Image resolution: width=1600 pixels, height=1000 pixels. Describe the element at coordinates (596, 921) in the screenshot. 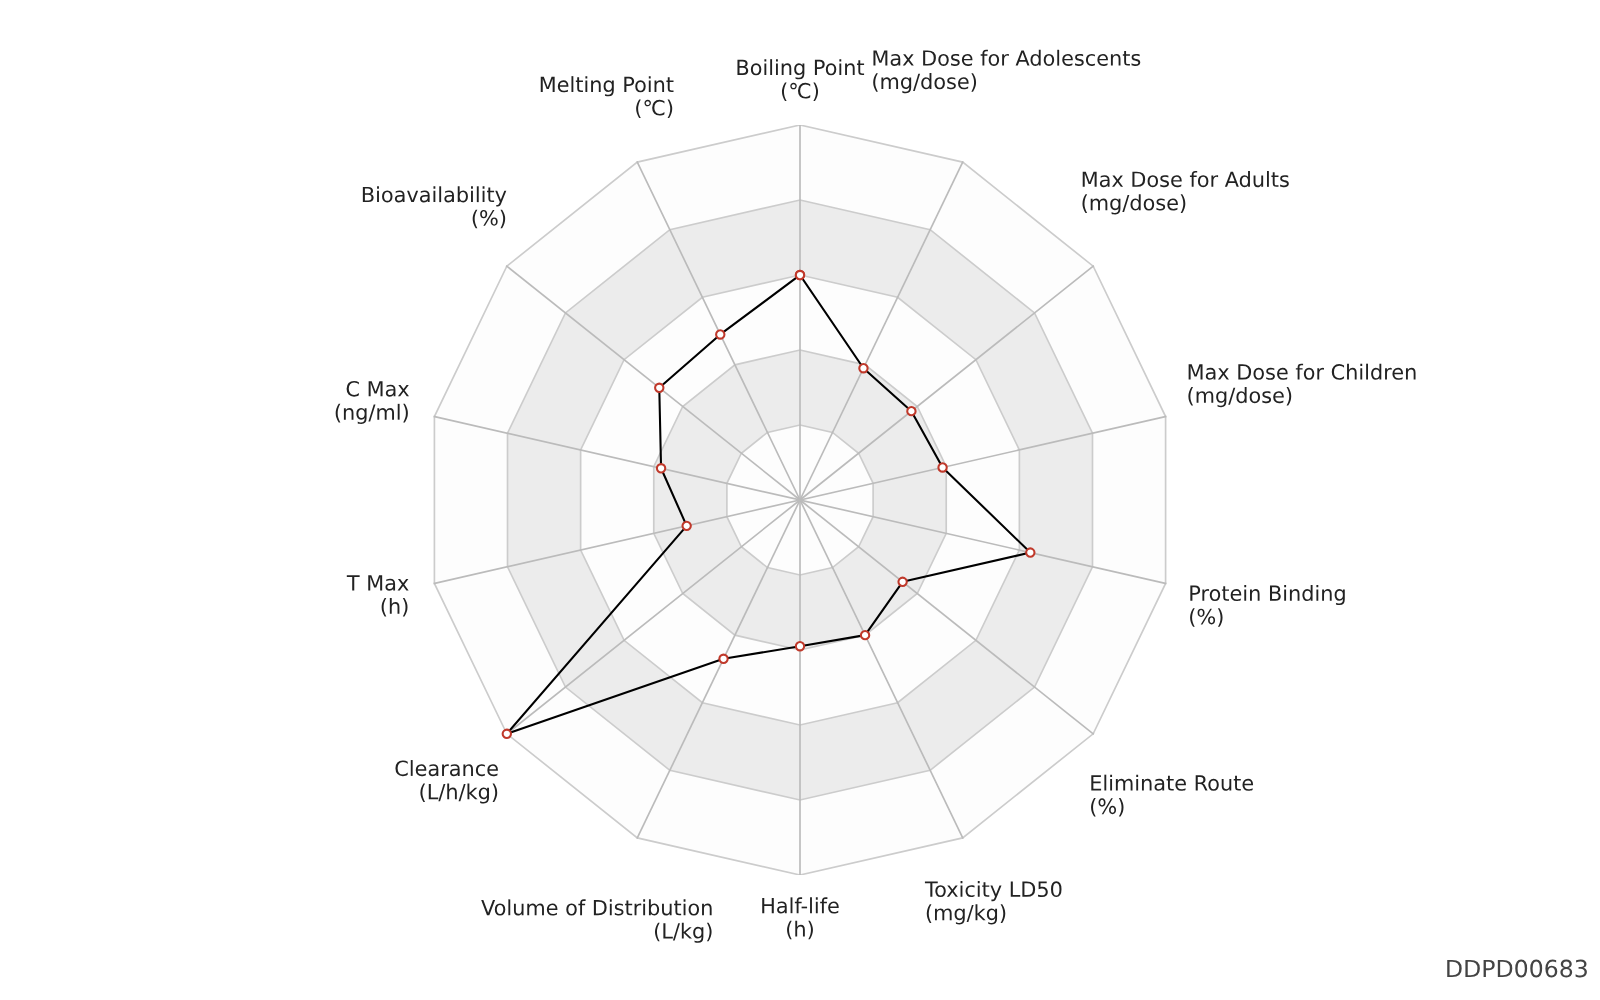

I see `spoke-label: Volume of Distribution (L/kg)` at that location.